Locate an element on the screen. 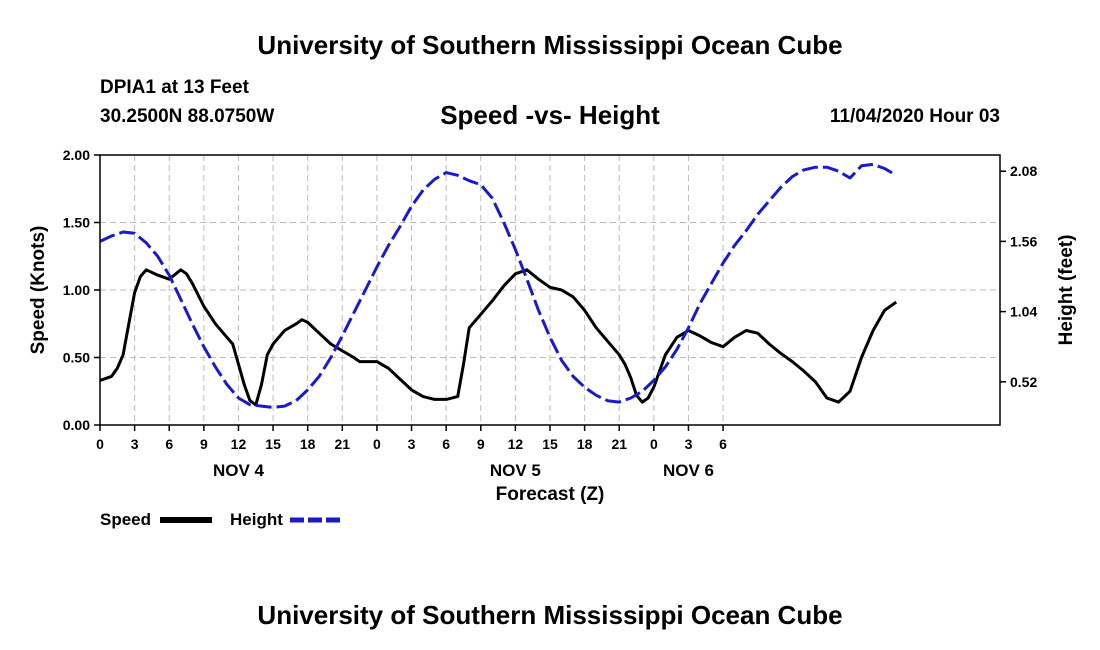 The height and width of the screenshot is (650, 1100). y-tick-label: 0.00 is located at coordinates (76, 425).